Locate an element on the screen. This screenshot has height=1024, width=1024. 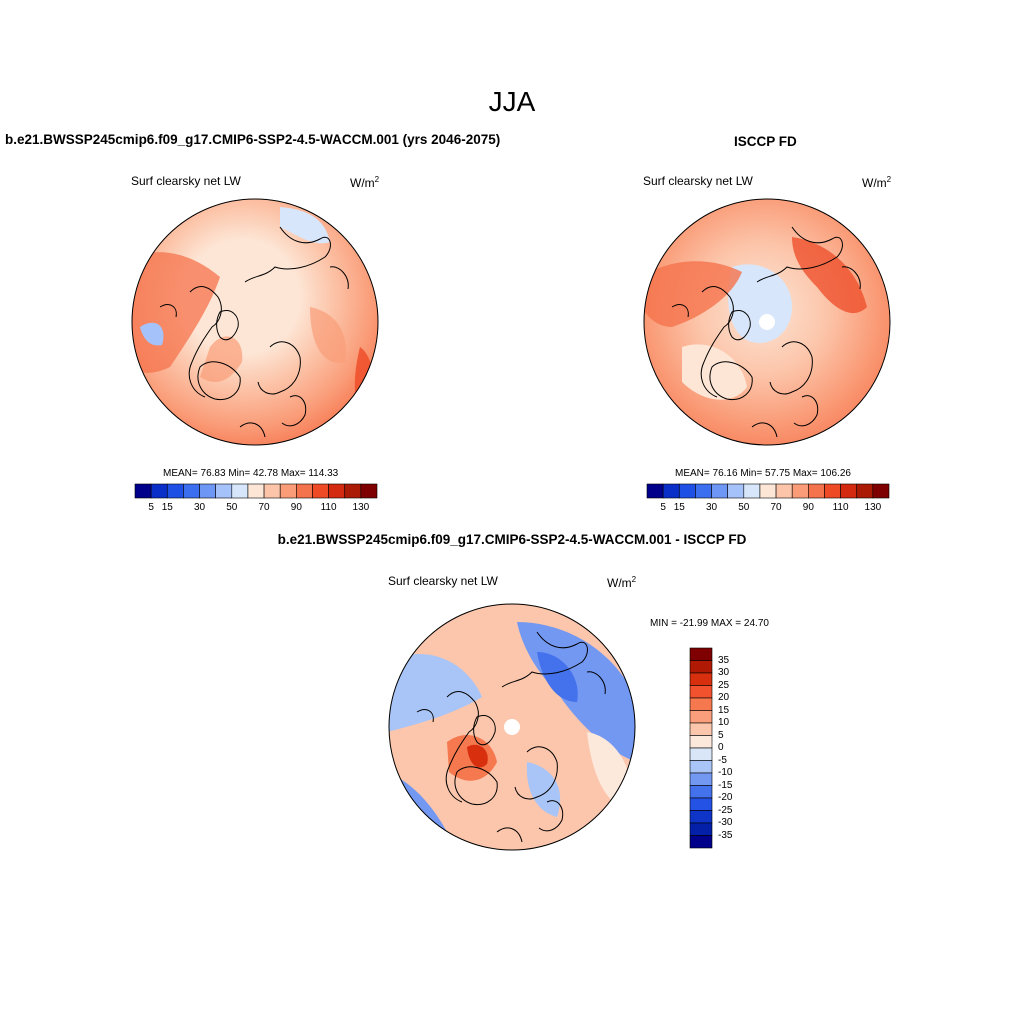
diff-polar-map is located at coordinates (512, 727).